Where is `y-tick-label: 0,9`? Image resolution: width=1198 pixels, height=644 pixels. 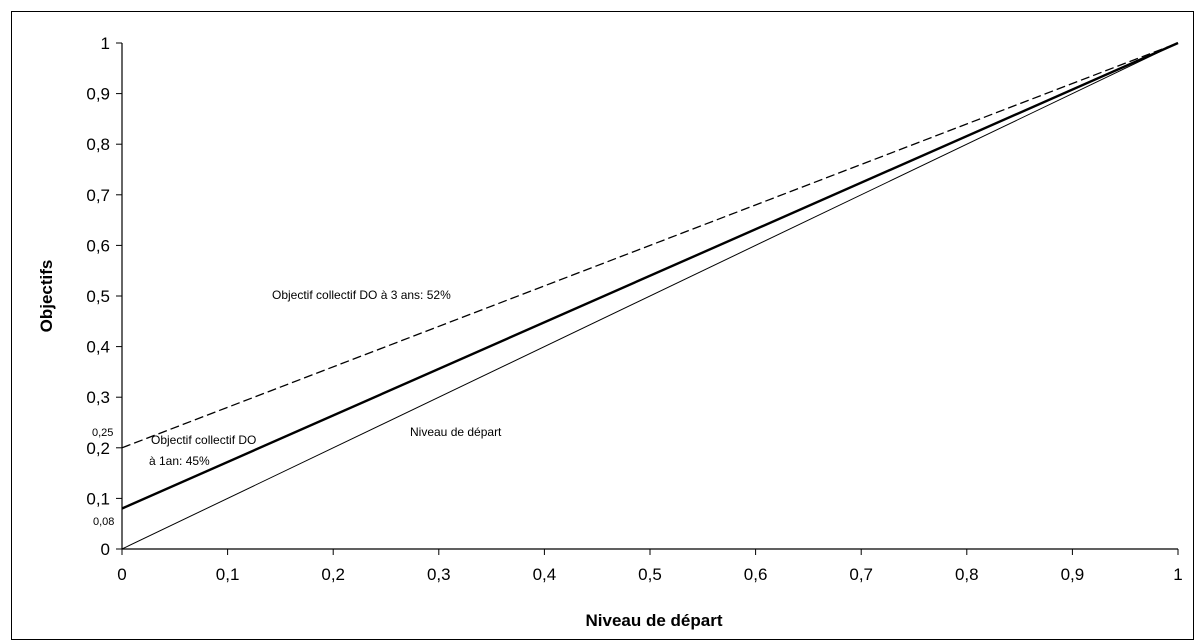
y-tick-label: 0,9 is located at coordinates (98, 94).